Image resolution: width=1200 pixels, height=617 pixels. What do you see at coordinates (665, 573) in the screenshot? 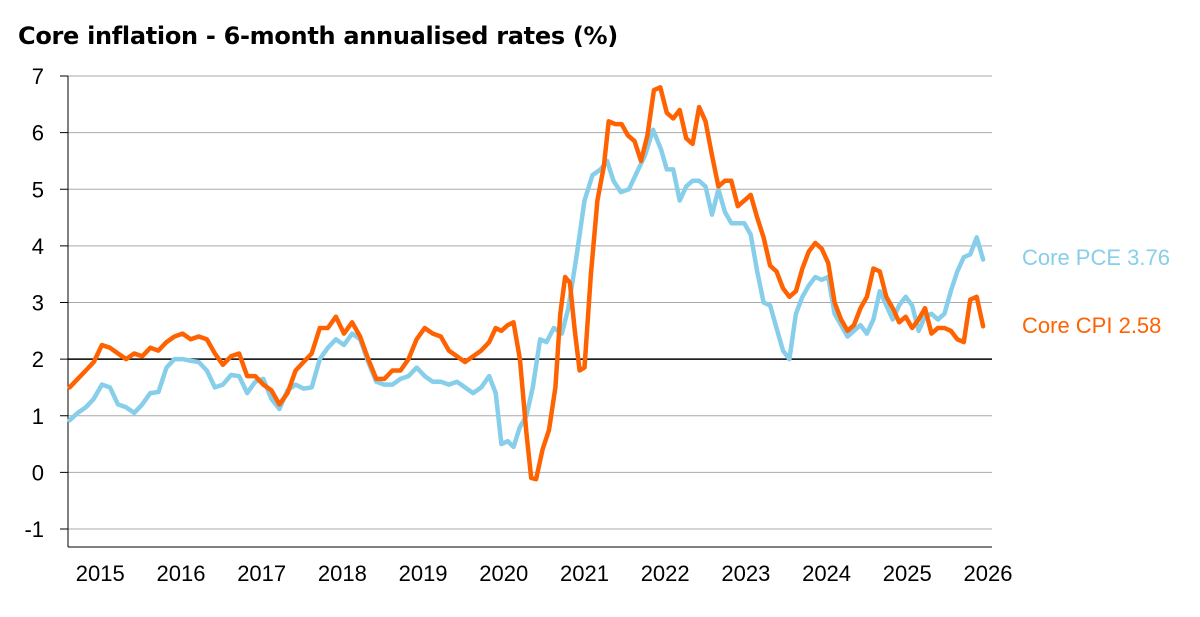
I see `x-tick-label: 2022` at bounding box center [665, 573].